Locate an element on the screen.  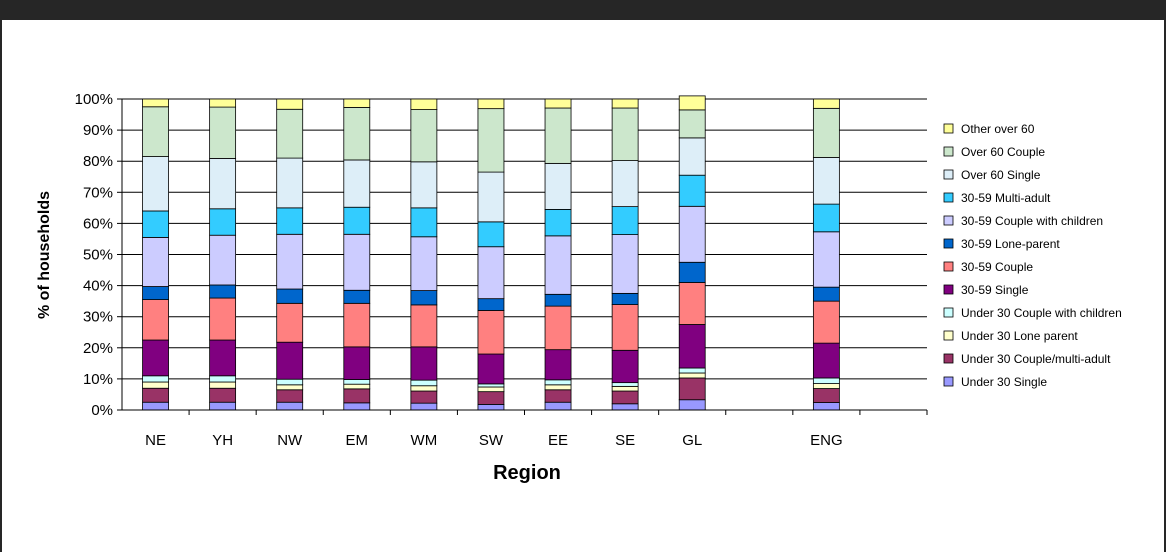
x-tick-label: SW is located at coordinates (491, 440).